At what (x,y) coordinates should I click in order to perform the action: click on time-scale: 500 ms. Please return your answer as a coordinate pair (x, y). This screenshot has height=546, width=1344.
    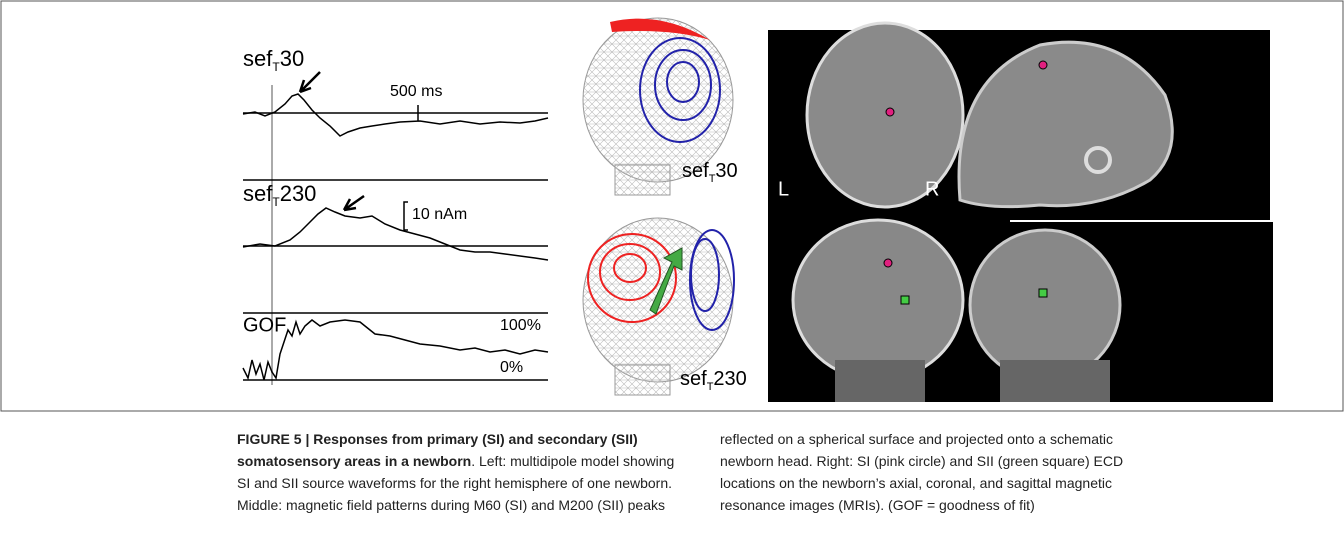
    Looking at the image, I should click on (416, 91).